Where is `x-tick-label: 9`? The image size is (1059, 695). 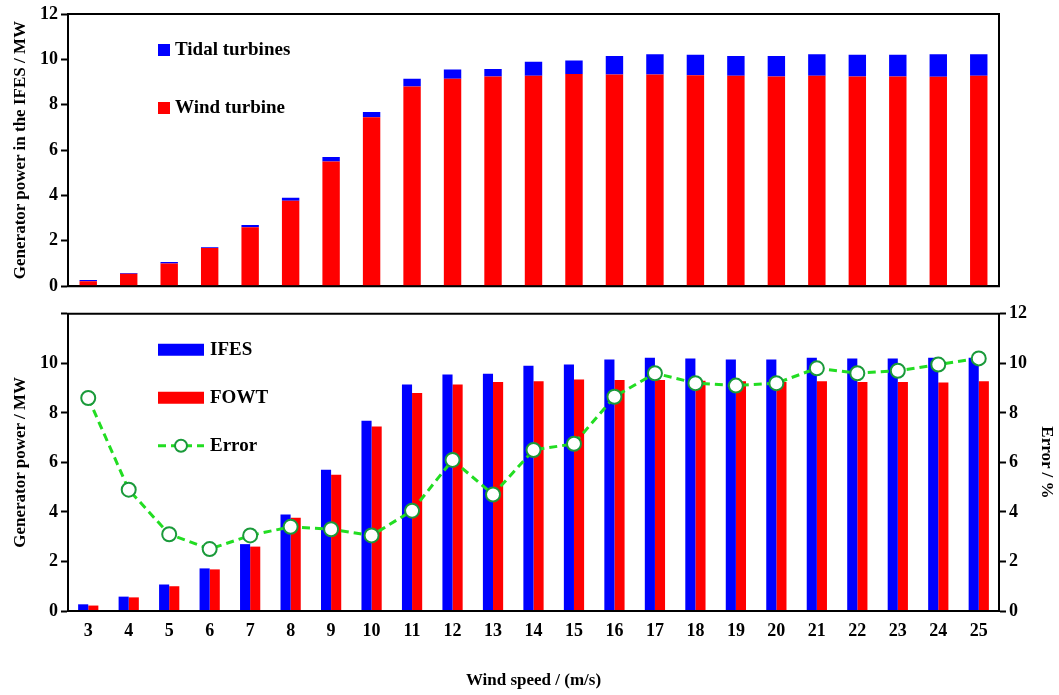
x-tick-label: 9 is located at coordinates (331, 630).